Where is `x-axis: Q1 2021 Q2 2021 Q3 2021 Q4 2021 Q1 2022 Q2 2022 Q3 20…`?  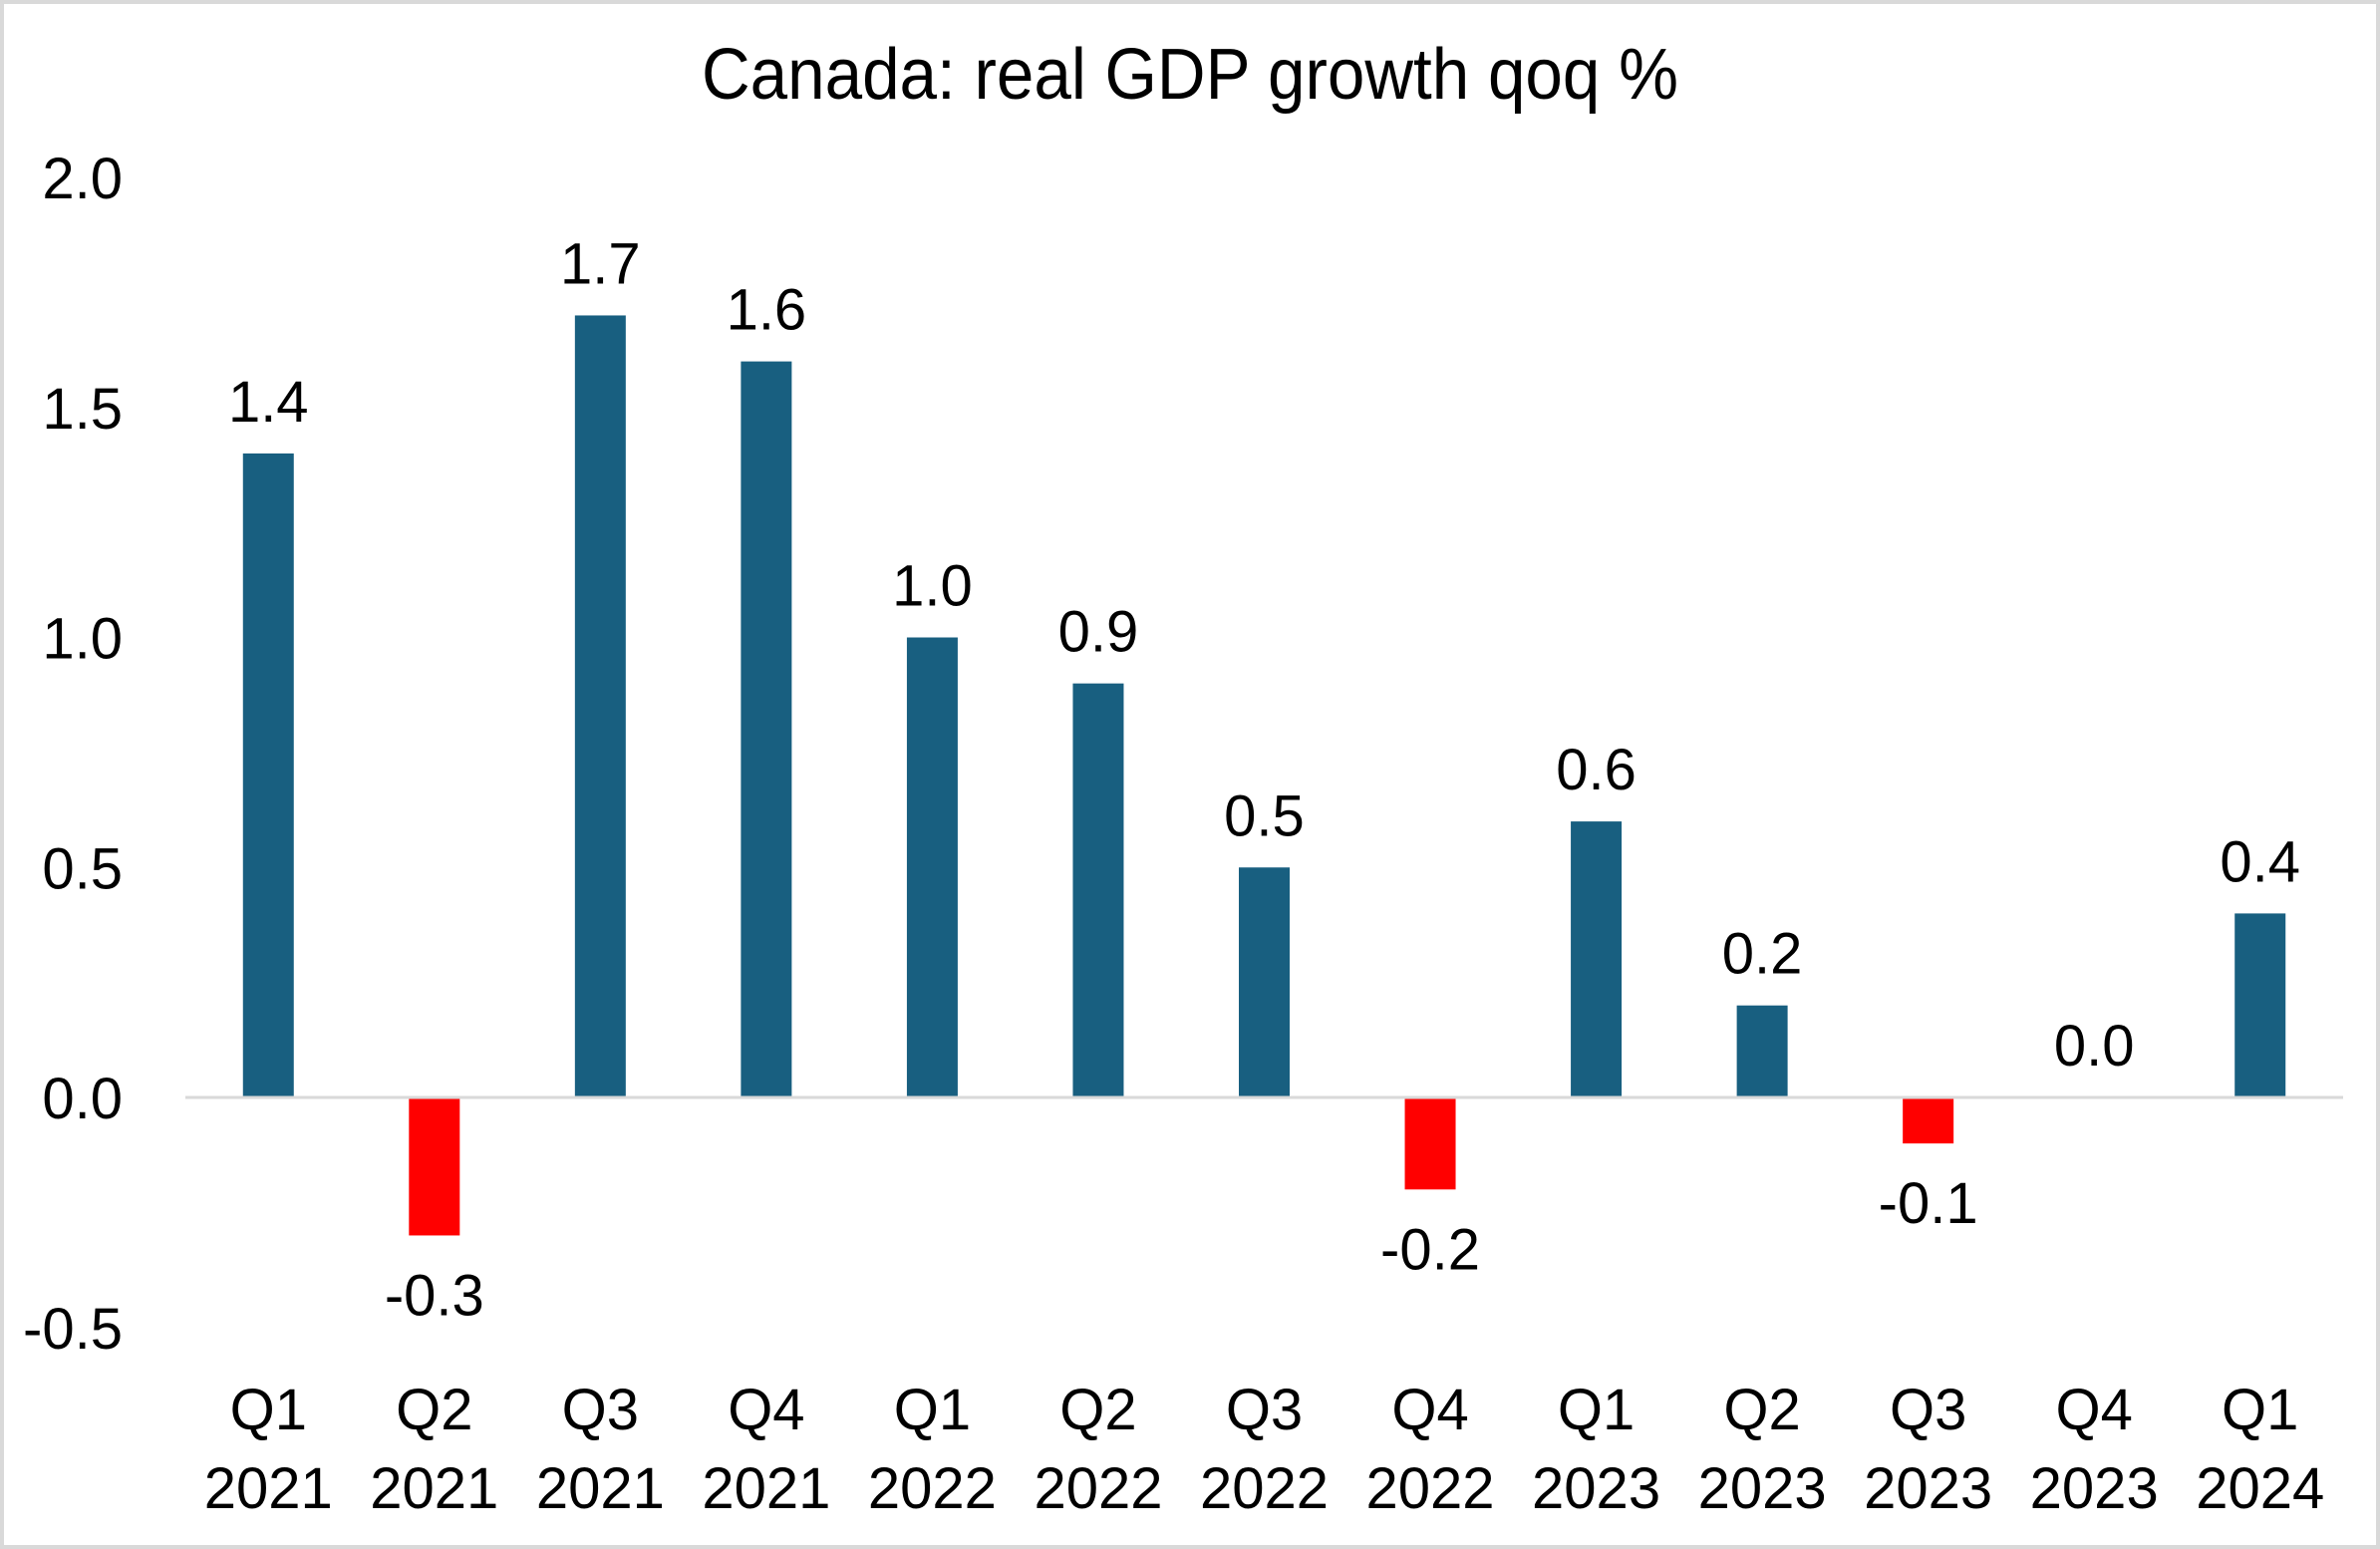 x-axis: Q1 2021 Q2 2021 Q3 2021 Q4 2021 Q1 2022 Q2 2022 Q3 20… is located at coordinates (1264, 1449).